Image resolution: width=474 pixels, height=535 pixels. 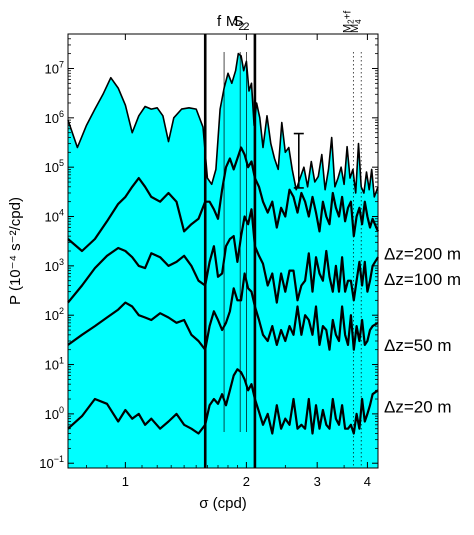 What do you see at coordinates (422, 279) in the screenshot?
I see `series-label-2: Δz=100 m` at bounding box center [422, 279].